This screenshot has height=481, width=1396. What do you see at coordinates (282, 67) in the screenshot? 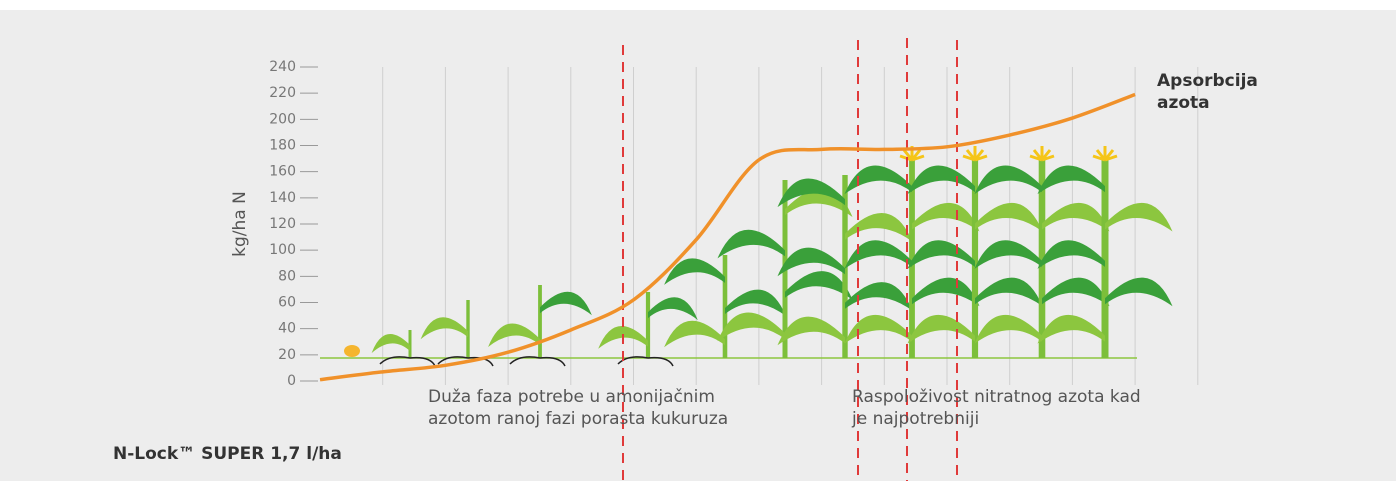
I see `y-tick-label: 240` at bounding box center [282, 67].